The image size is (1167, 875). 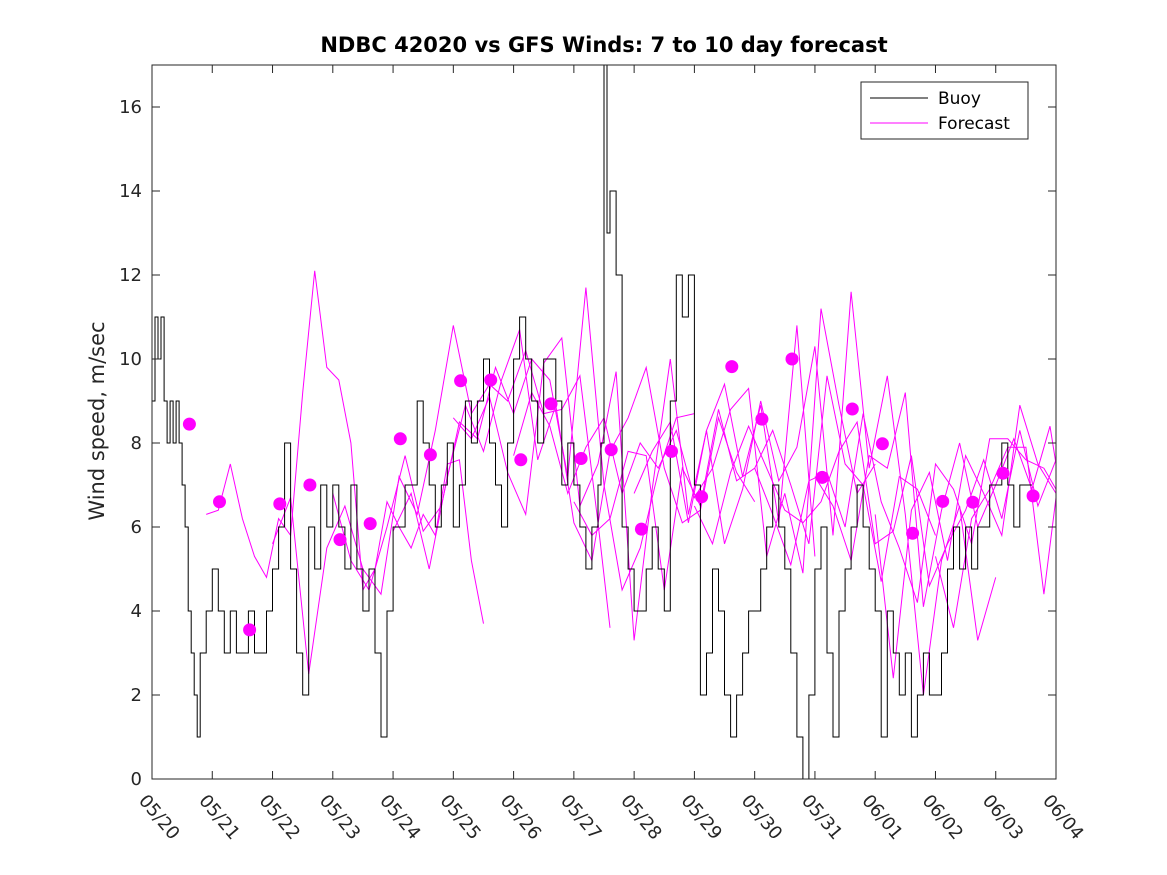 What do you see at coordinates (136, 779) in the screenshot?
I see `y-tick-label: 0` at bounding box center [136, 779].